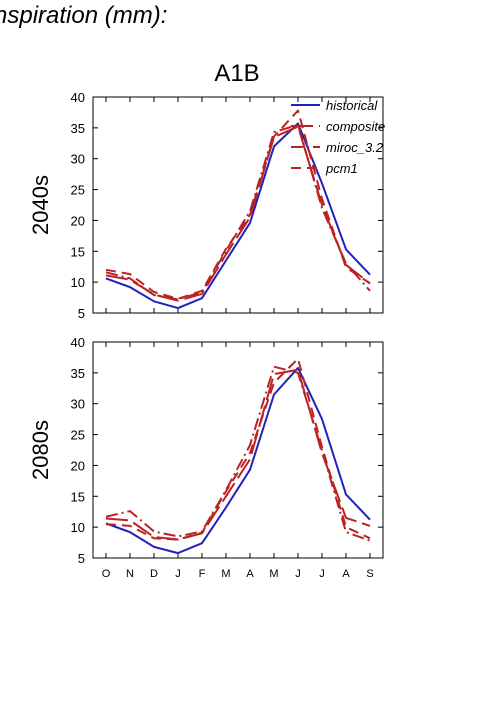 This screenshot has height=709, width=501. I want to click on x-tick-label: N, so click(130, 574).